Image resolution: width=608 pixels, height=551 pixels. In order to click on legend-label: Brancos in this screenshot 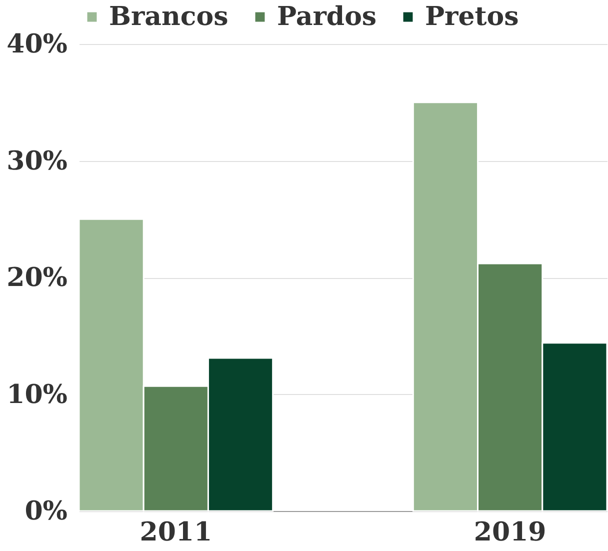, I will do `click(168, 17)`.